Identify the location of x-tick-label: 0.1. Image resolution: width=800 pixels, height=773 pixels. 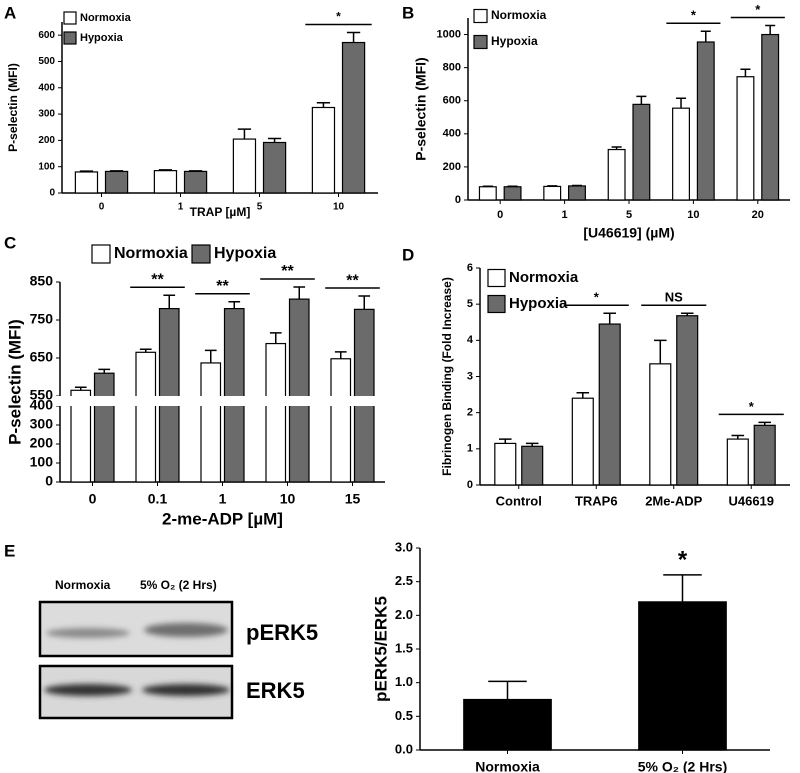
(158, 499).